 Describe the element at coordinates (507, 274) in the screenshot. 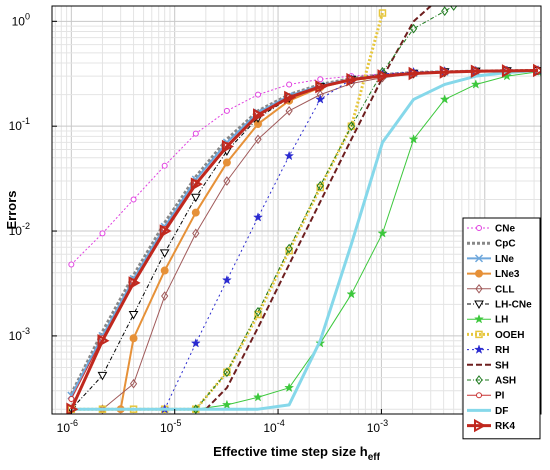

I see `legend-label-lne3: LNe3` at that location.